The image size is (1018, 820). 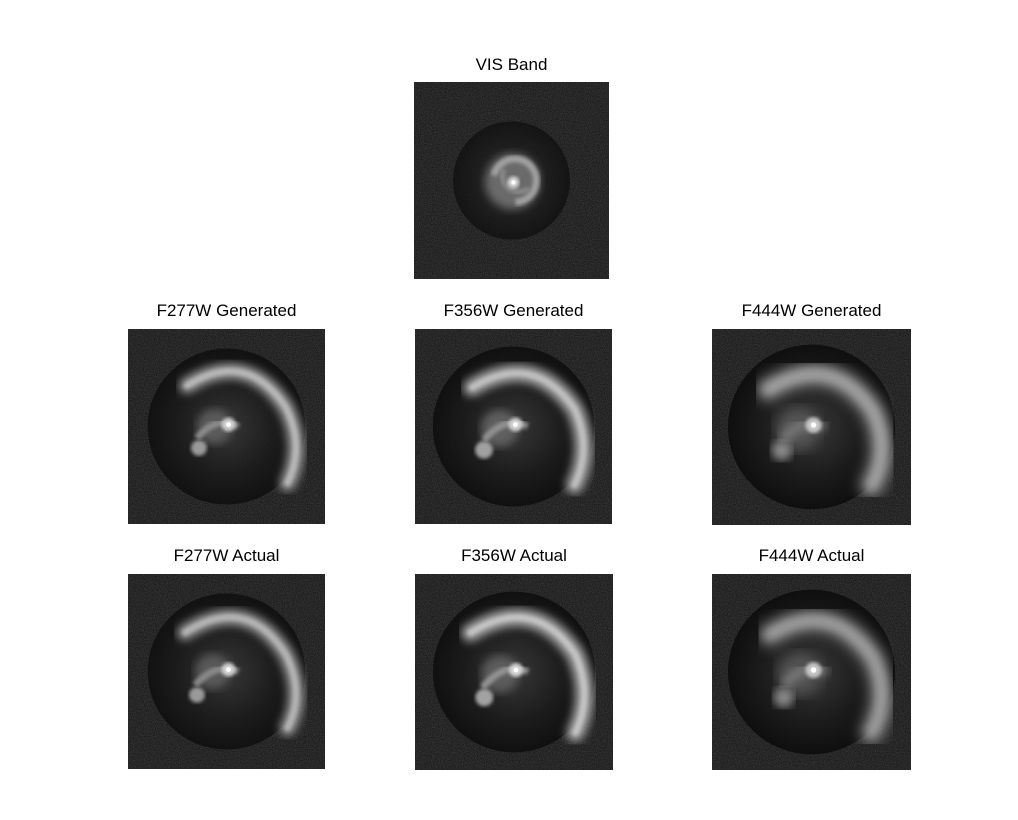 What do you see at coordinates (511, 64) in the screenshot?
I see `panel-title: VIS Band` at bounding box center [511, 64].